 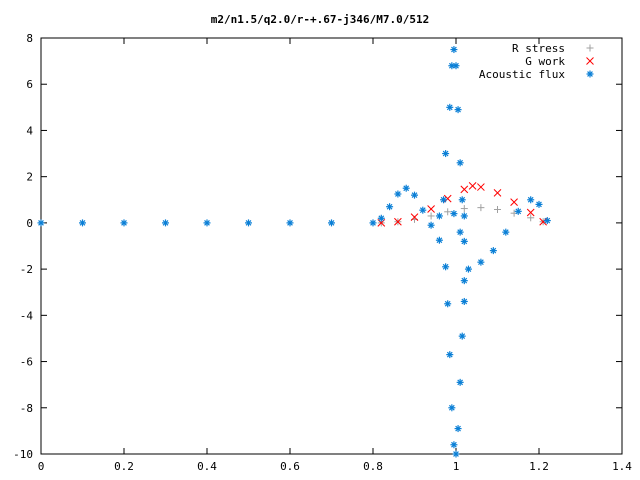 I want to click on y-tick-label: -10, so click(x=23, y=454).